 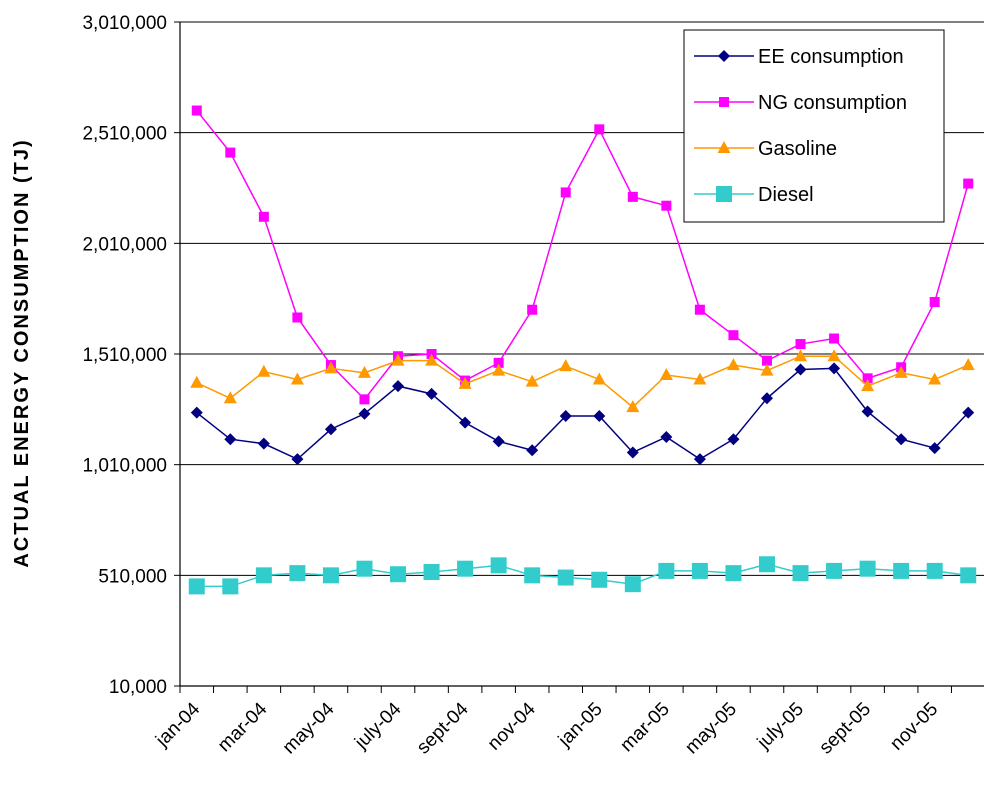 What do you see at coordinates (832, 103) in the screenshot?
I see `legend-label: NG consumption` at bounding box center [832, 103].